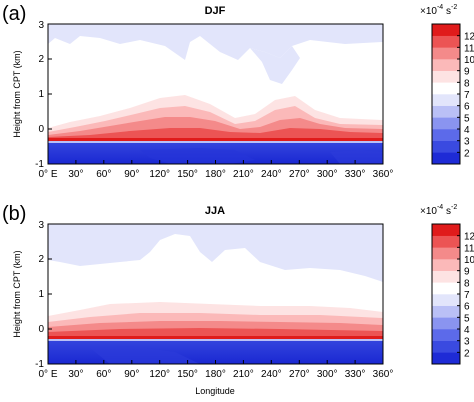 This screenshot has width=474, height=402. I want to click on panel-b-x-tick: 210°, so click(243, 374).